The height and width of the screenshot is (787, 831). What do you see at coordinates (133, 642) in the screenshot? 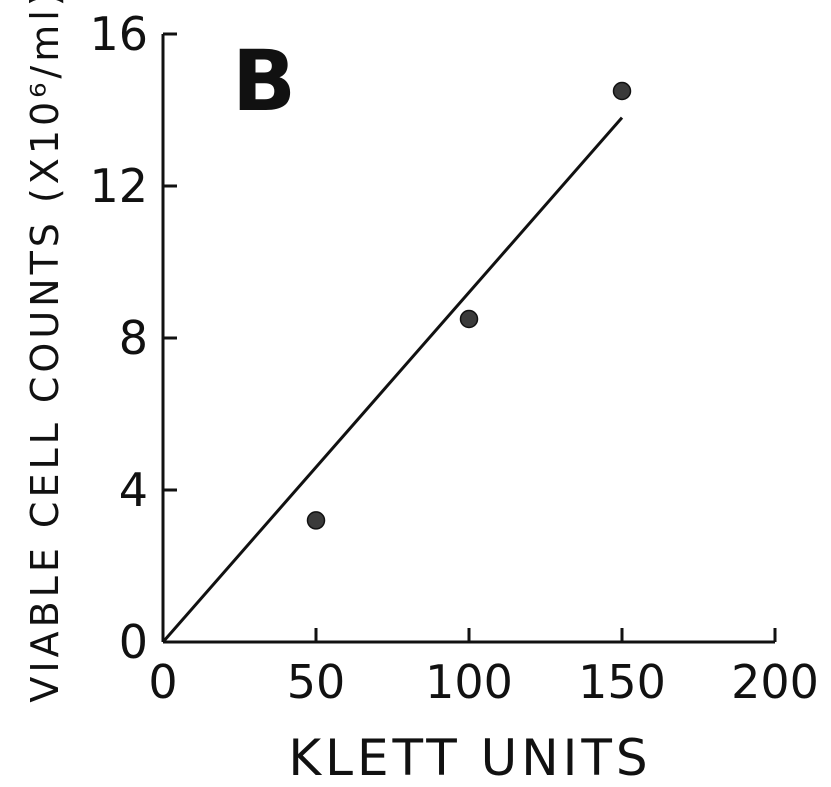
I see `y-tick-label: 0` at bounding box center [133, 642].